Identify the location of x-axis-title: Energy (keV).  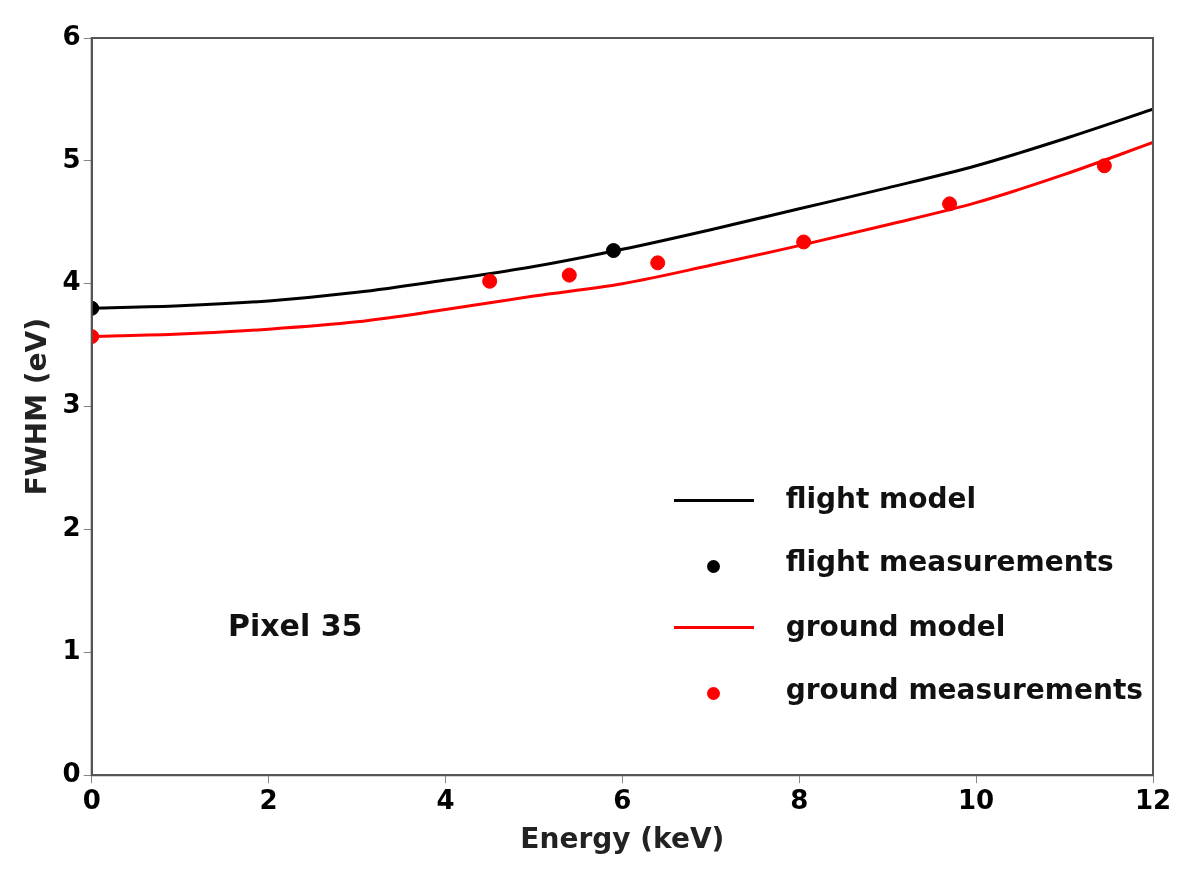
(622, 839).